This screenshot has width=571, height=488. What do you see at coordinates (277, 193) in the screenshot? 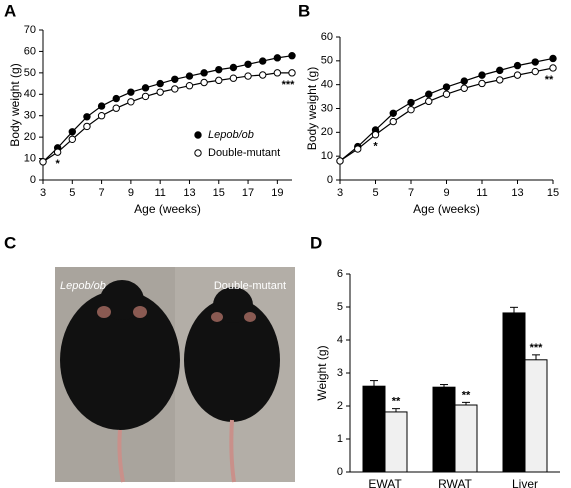
I see `x-tick-label: 19` at bounding box center [277, 193].